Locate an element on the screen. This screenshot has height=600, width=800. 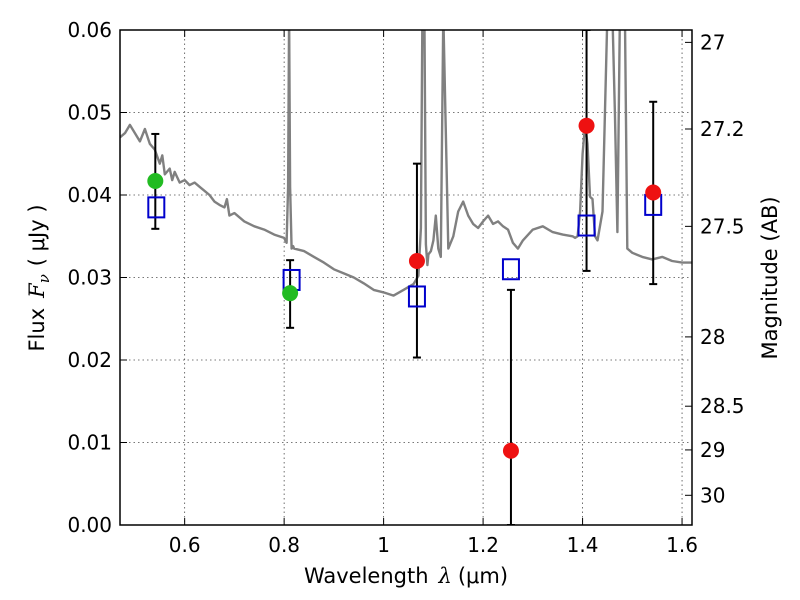
x-tick-label: 0.6 is located at coordinates (185, 545).